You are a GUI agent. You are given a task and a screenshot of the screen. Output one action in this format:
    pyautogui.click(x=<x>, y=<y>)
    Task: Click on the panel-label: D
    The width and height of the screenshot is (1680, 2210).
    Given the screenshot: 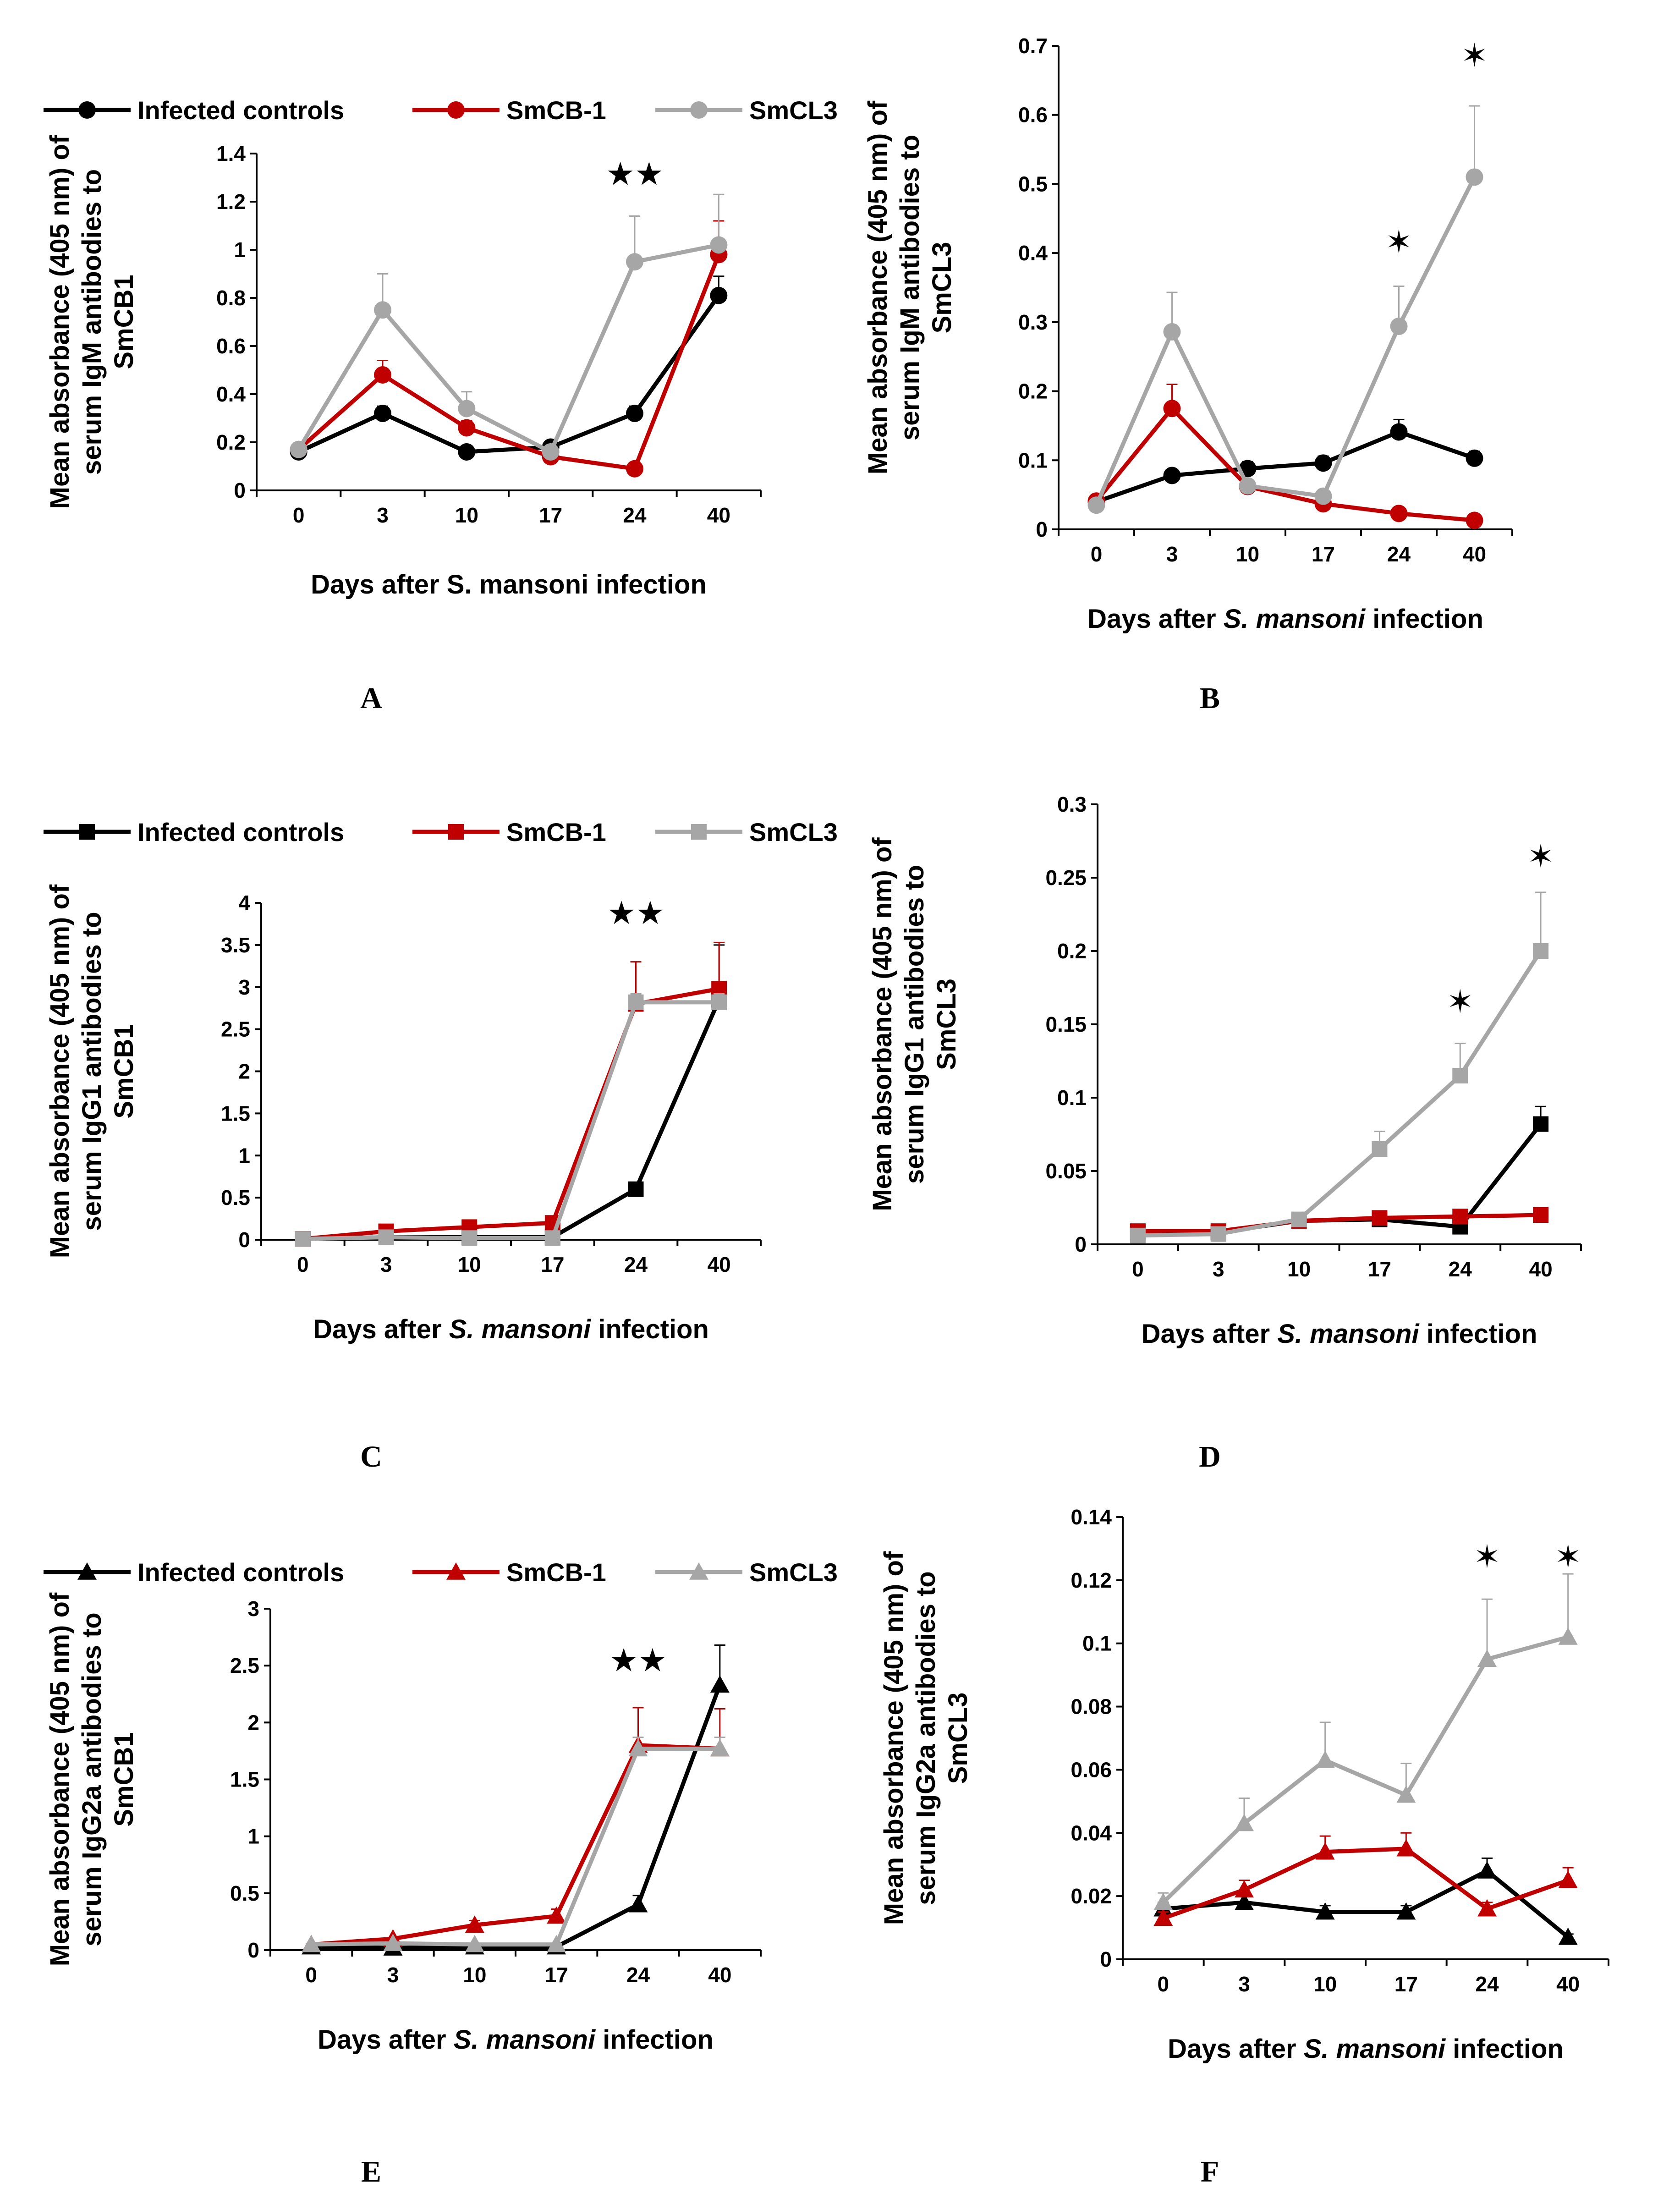 What is the action you would take?
    pyautogui.click(x=1210, y=1456)
    